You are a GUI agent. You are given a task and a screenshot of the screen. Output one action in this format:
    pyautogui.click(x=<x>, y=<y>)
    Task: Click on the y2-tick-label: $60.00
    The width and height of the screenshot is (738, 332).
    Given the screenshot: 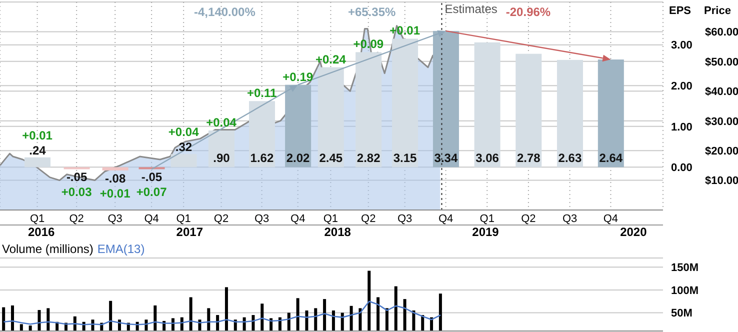 What is the action you would take?
    pyautogui.click(x=721, y=32)
    